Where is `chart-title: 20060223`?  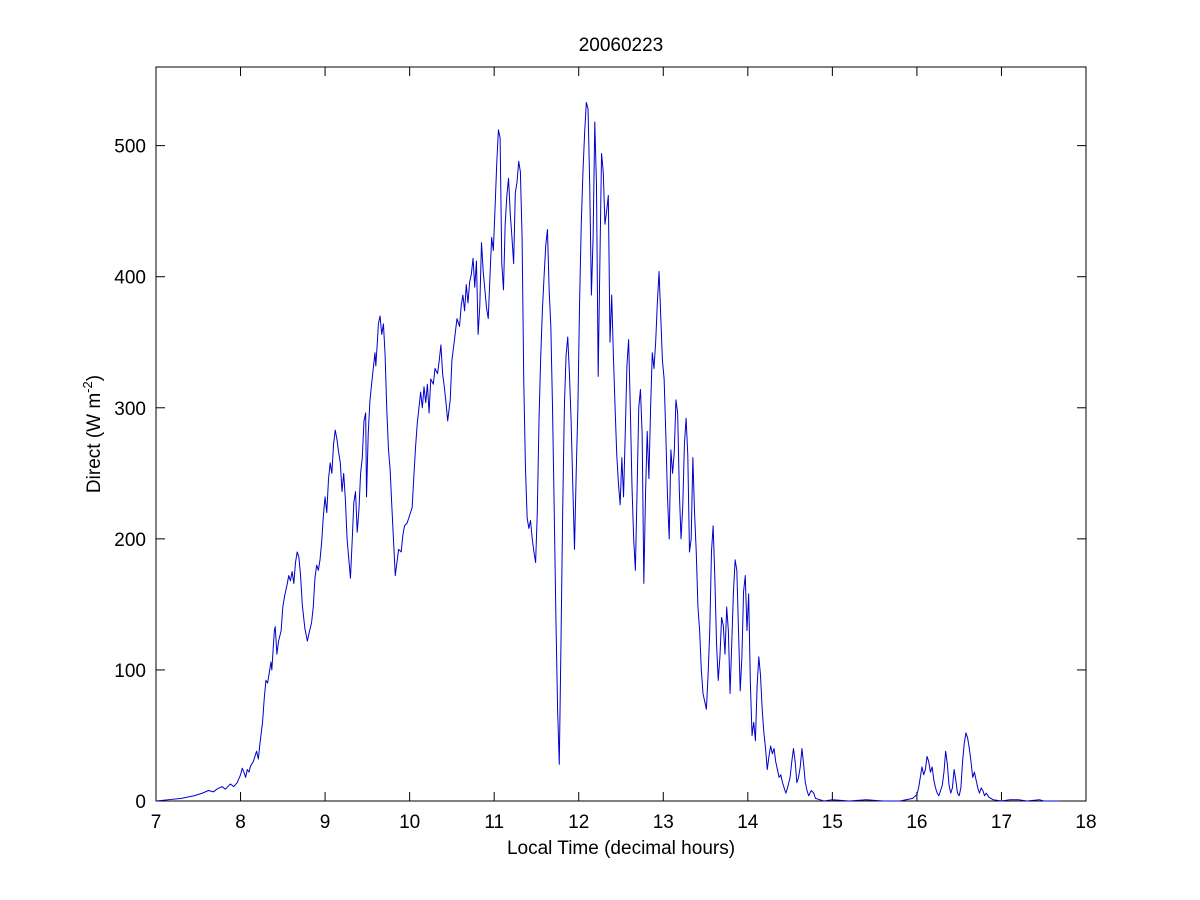
chart-title: 20060223 is located at coordinates (621, 45).